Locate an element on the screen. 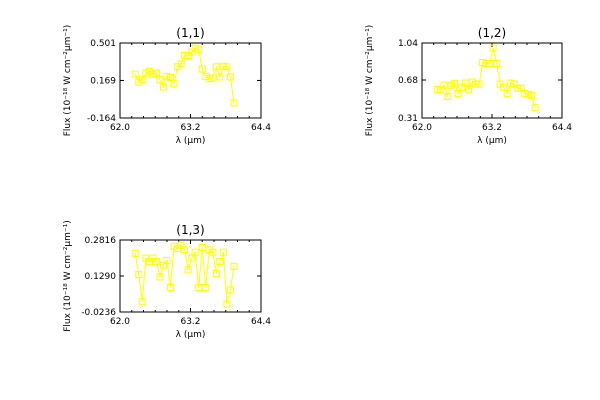 The image size is (600, 400). y-tick-label: 0.68 is located at coordinates (408, 81).